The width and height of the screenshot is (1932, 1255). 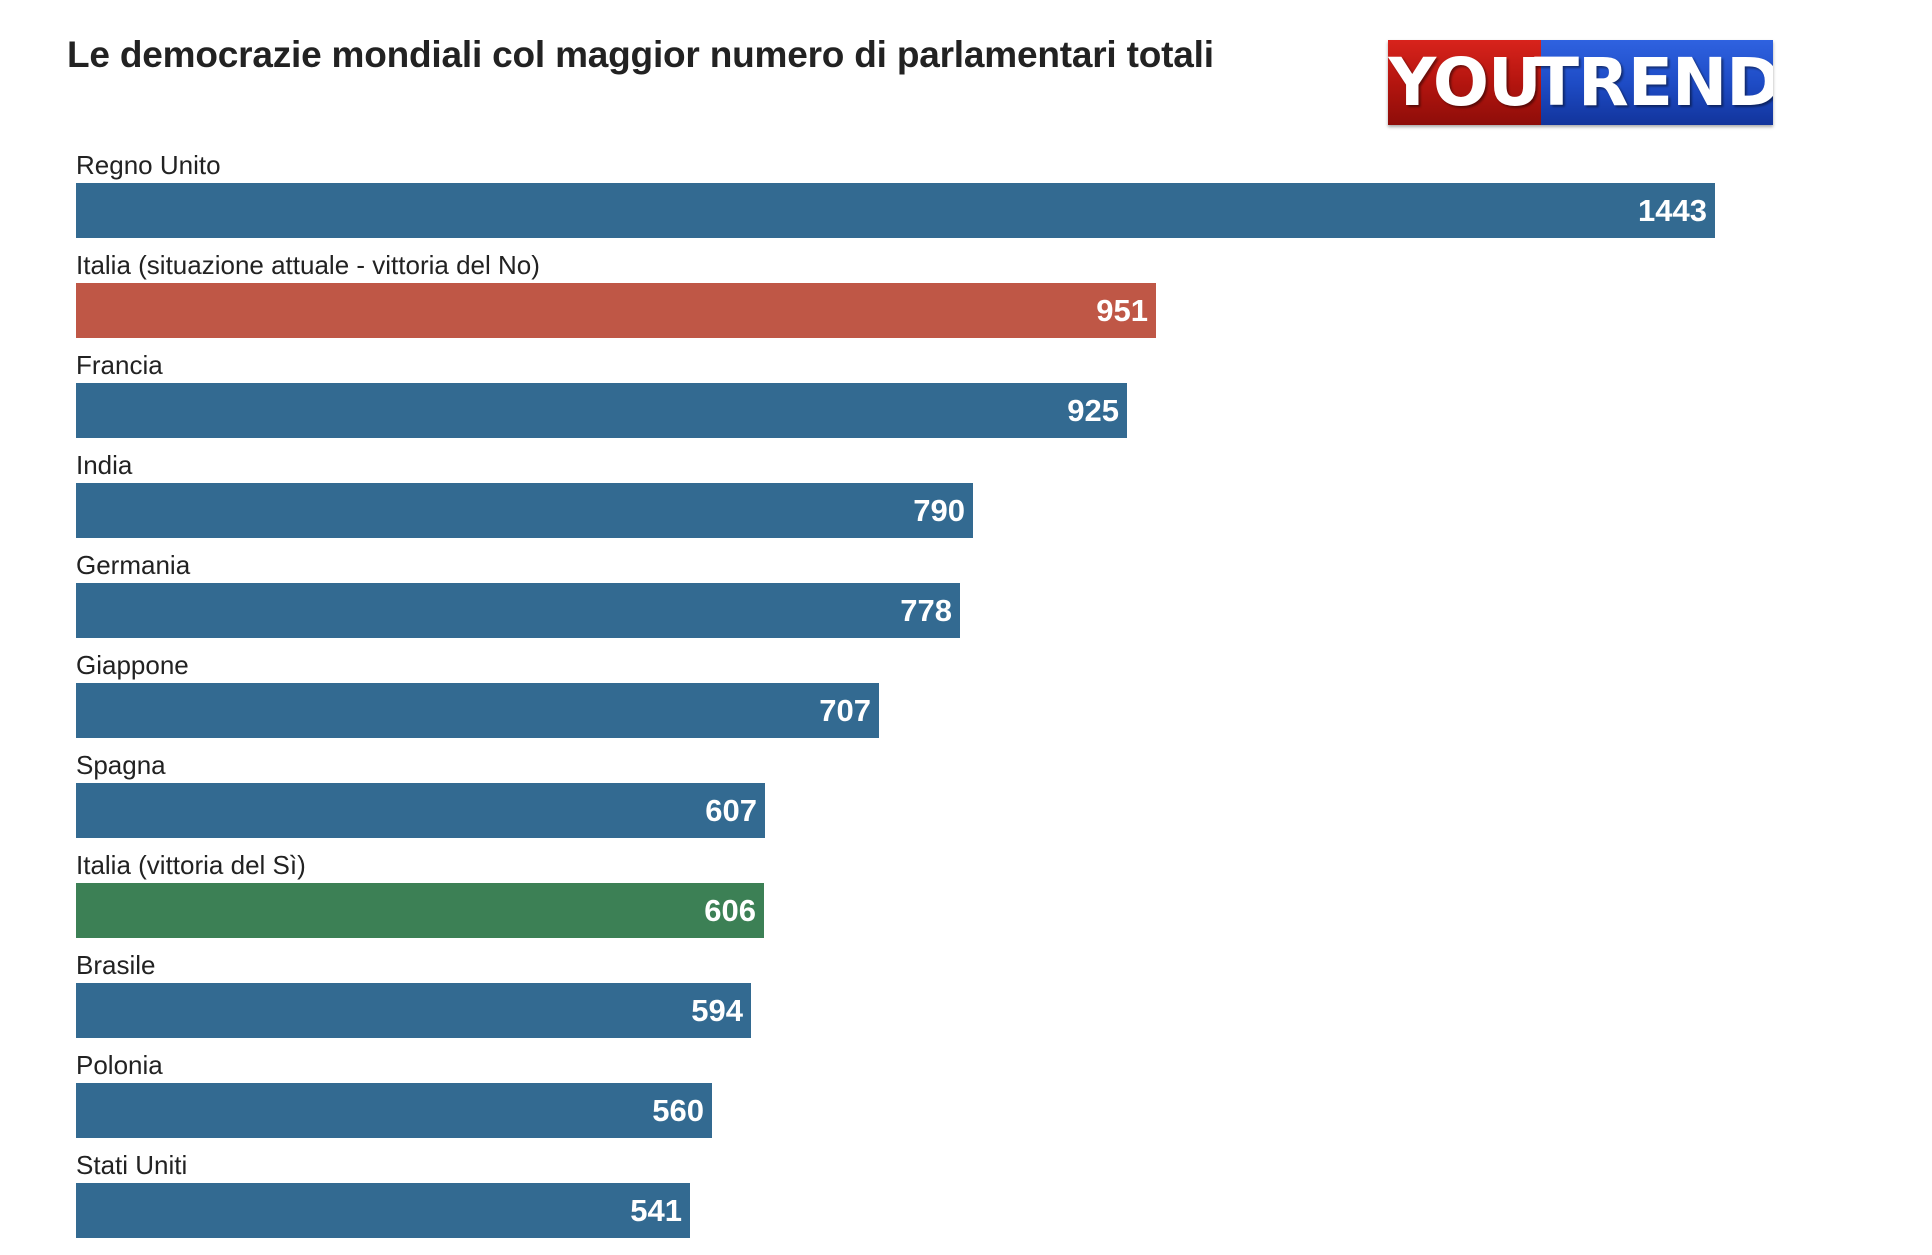 I want to click on category-label: Giappone, so click(x=132, y=665).